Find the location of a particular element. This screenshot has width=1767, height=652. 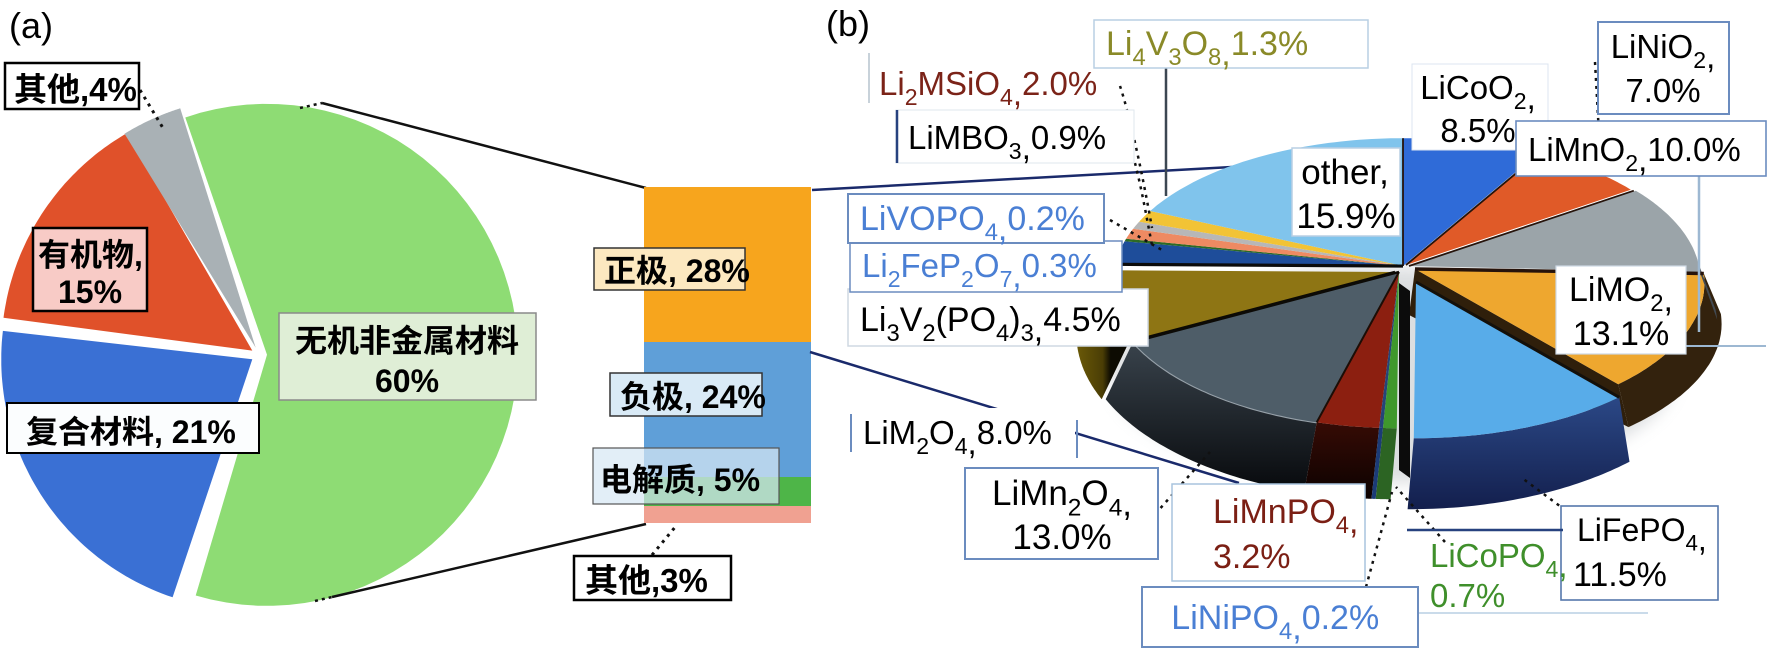

svg-text: LiMn is located at coordinates (1030, 493).